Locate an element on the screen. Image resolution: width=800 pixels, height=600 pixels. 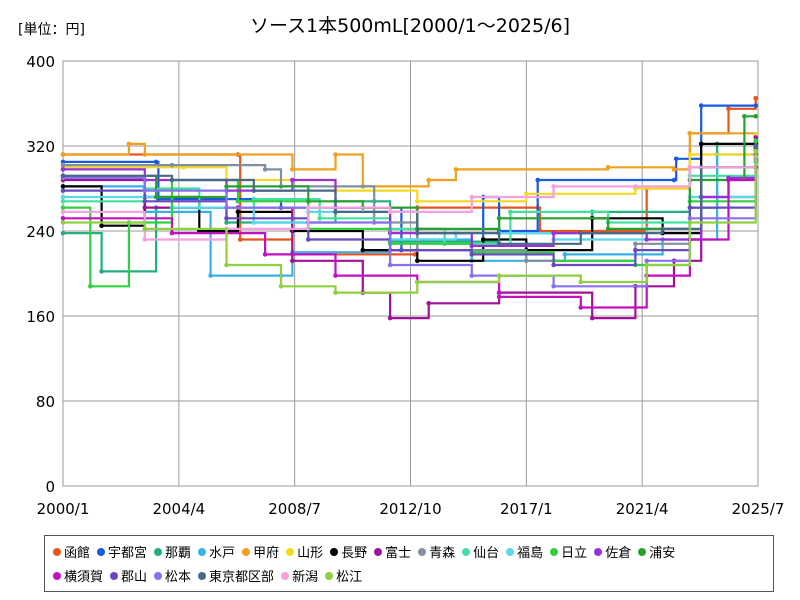
legend-item: 宇都宮 is located at coordinates (122, 551).